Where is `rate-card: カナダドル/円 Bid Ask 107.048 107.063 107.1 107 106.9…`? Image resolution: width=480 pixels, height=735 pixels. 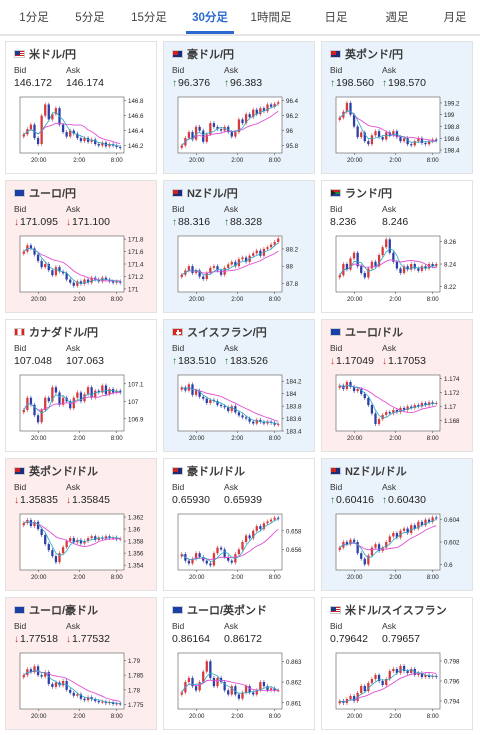
rate-card: カナダドル/円 Bid Ask 107.048 107.063 107.1 107 106.9… is located at coordinates (81, 385).